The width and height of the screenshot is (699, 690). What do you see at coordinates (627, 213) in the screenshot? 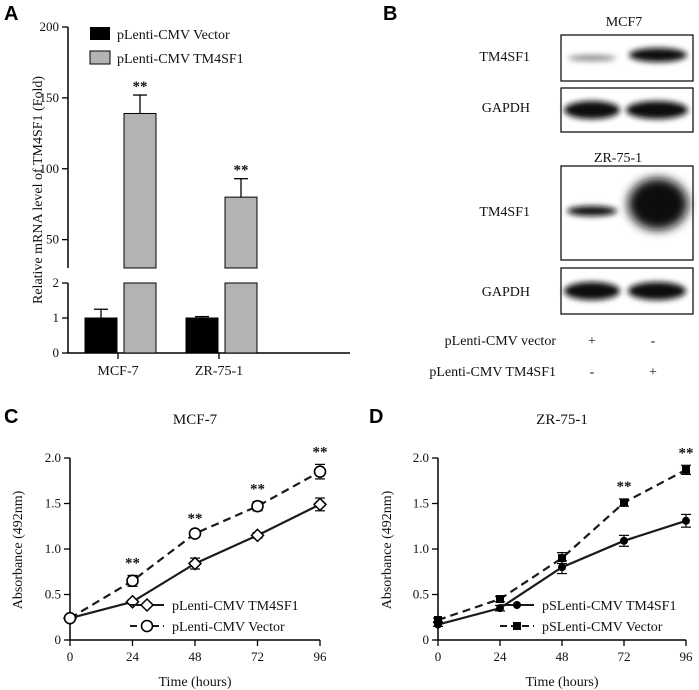
I see `blot-zr751-tm4sf1` at bounding box center [627, 213].